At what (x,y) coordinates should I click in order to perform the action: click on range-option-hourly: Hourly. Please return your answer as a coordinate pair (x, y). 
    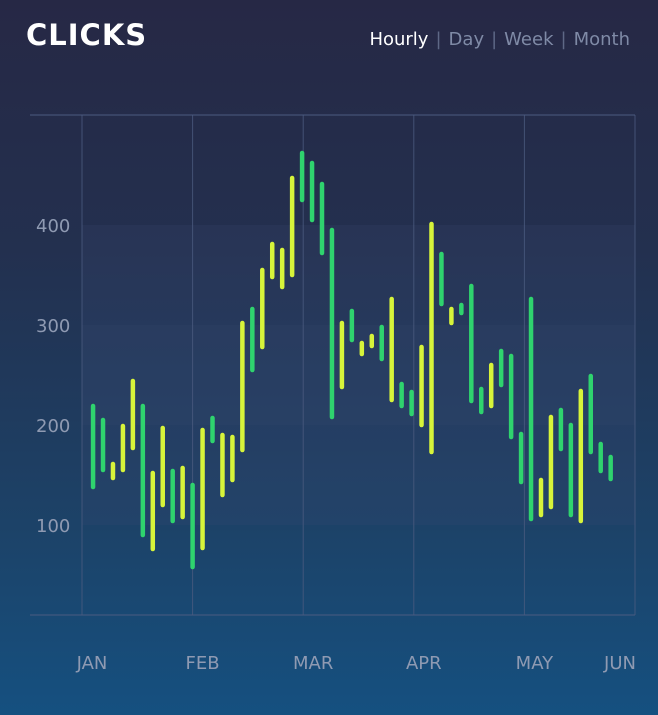
    Looking at the image, I should click on (399, 39).